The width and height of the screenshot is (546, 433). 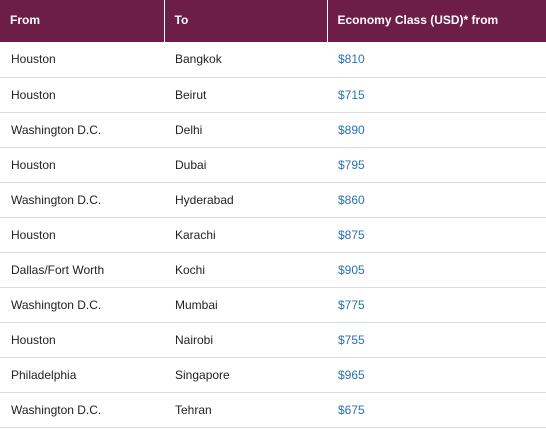 I want to click on column-header-to: To, so click(x=246, y=21).